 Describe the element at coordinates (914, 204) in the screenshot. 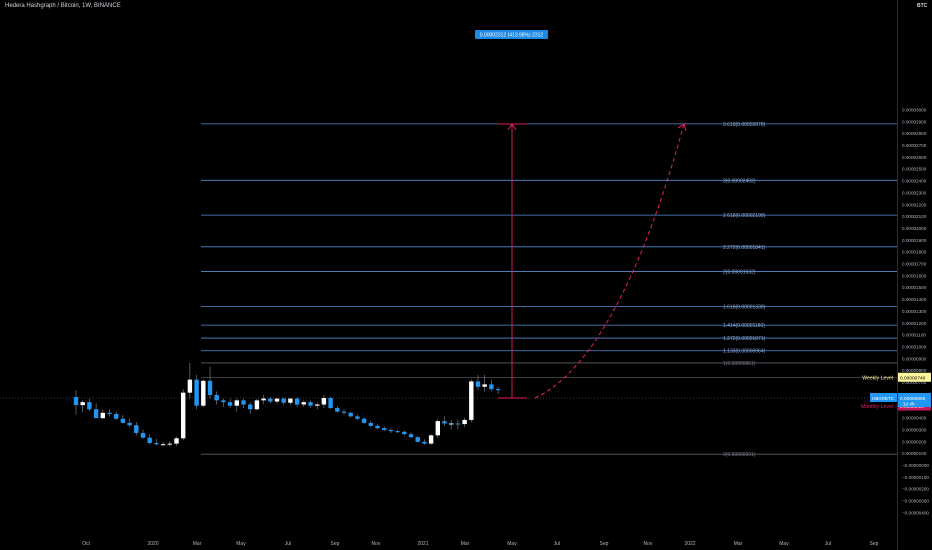

I see `y-tick-label: 0.00002200` at that location.